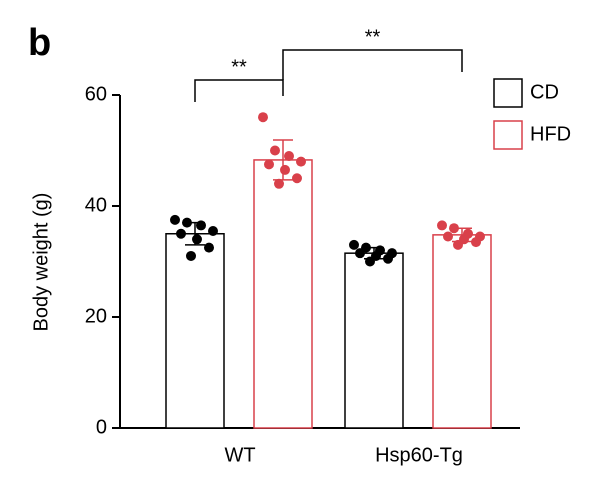 Image resolution: width=609 pixels, height=483 pixels. Describe the element at coordinates (41, 262) in the screenshot. I see `y-axis-label: Body weight (g)` at that location.